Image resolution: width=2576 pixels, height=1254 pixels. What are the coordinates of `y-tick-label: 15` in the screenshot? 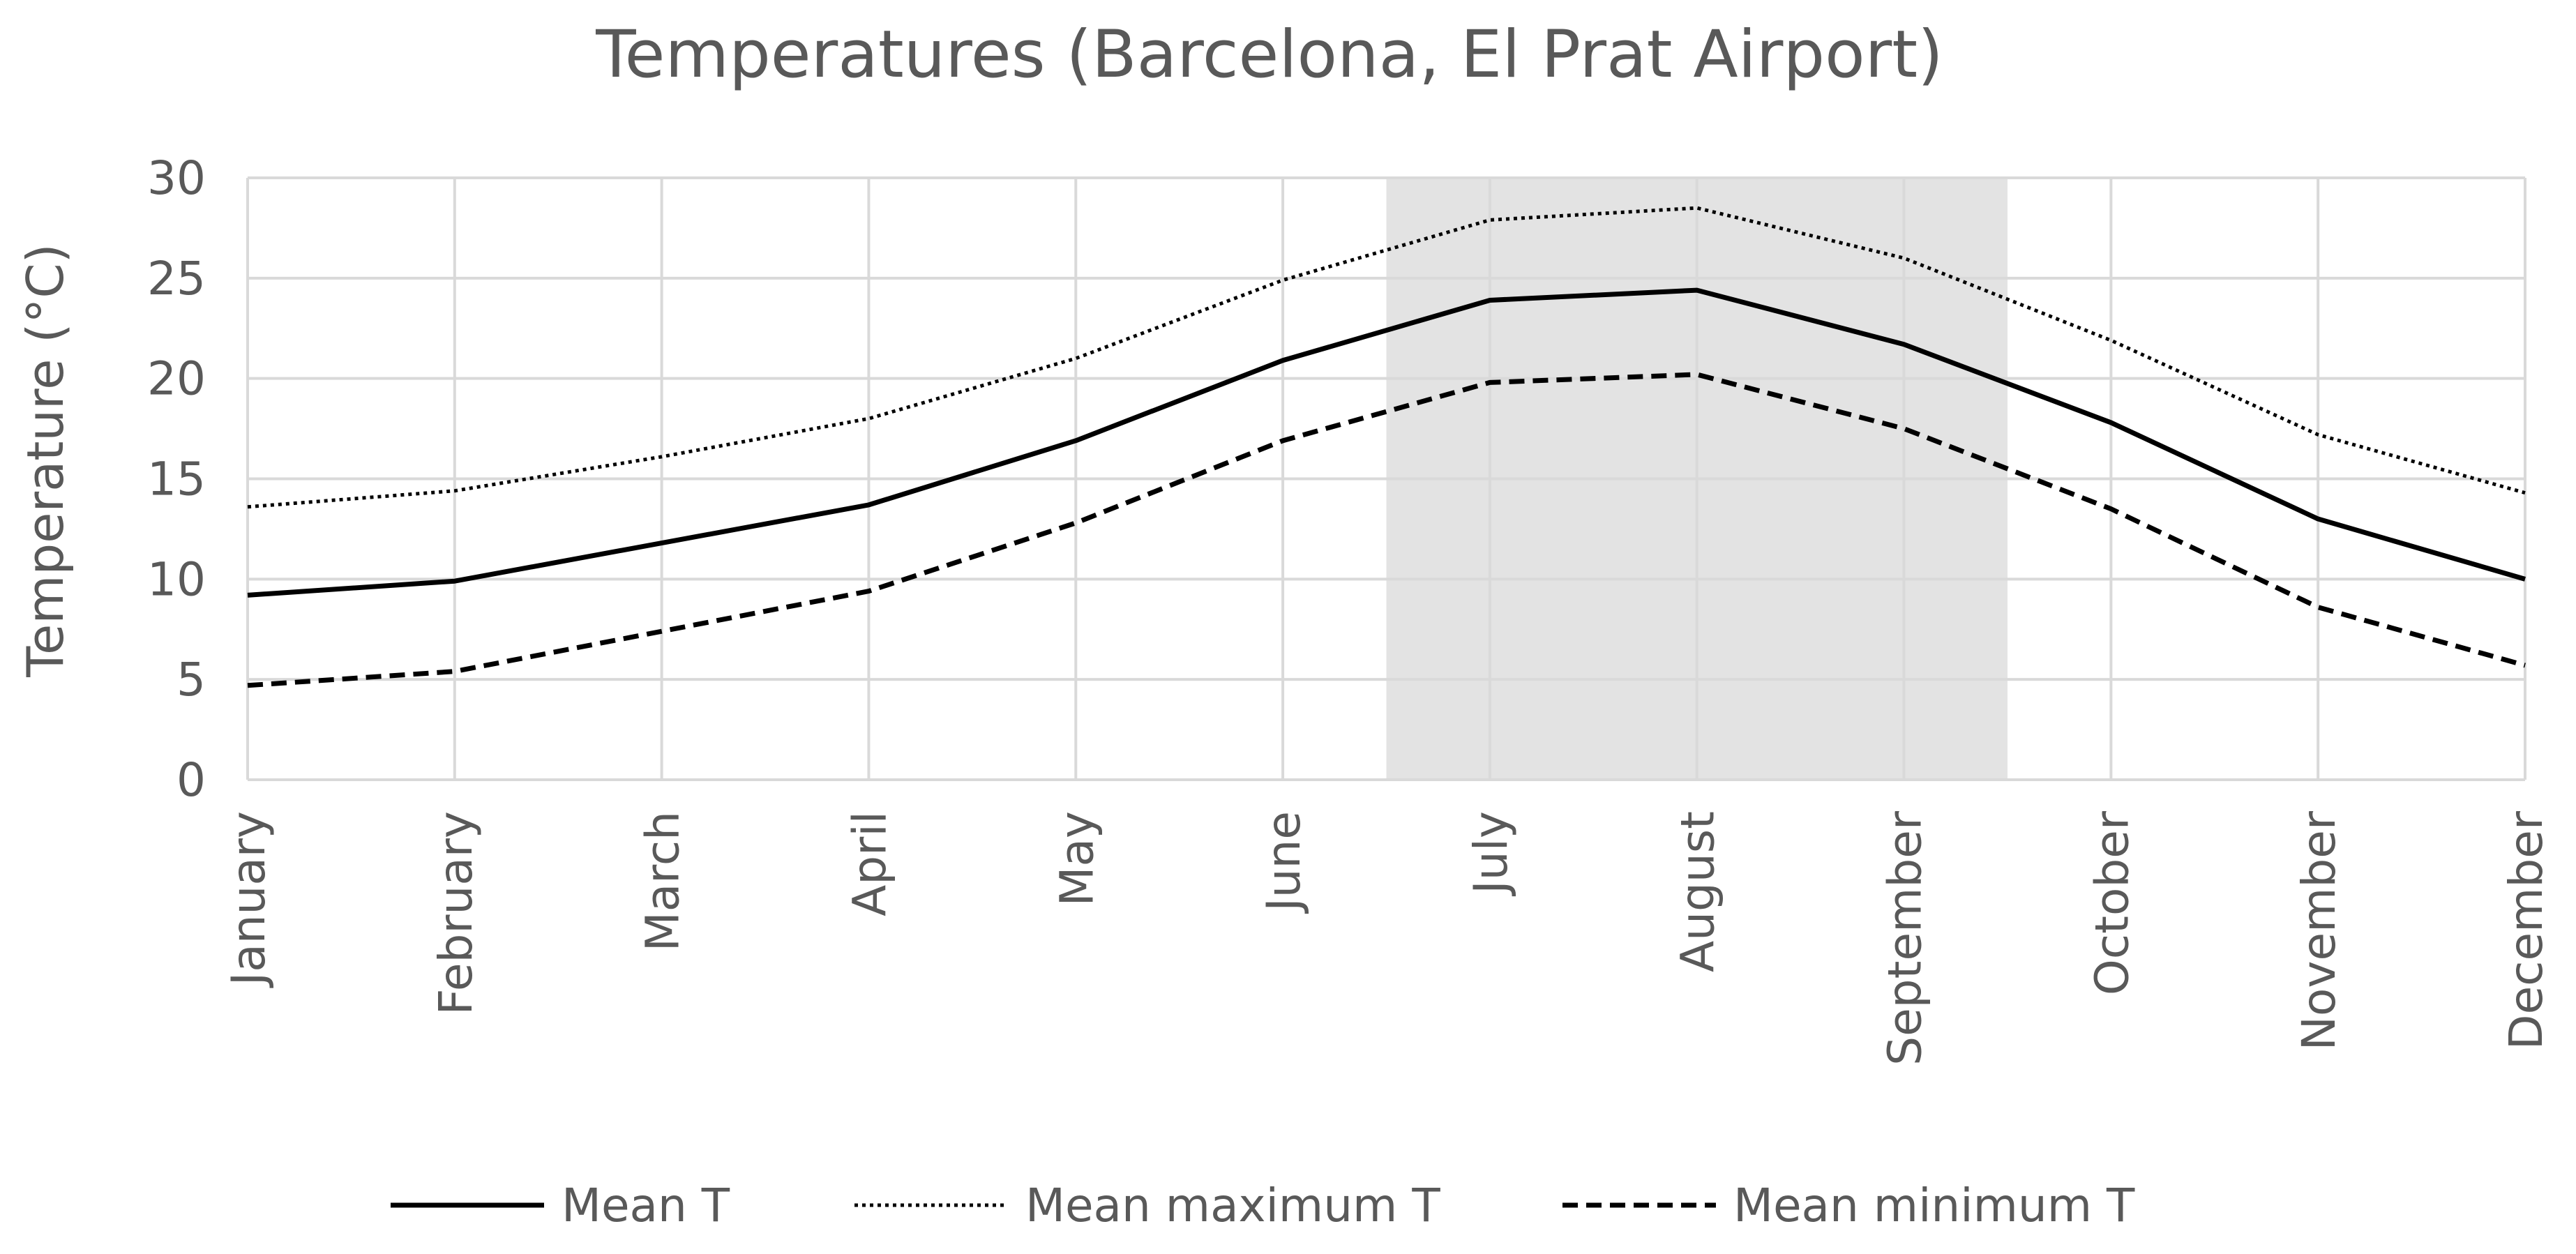 It's located at (176, 480).